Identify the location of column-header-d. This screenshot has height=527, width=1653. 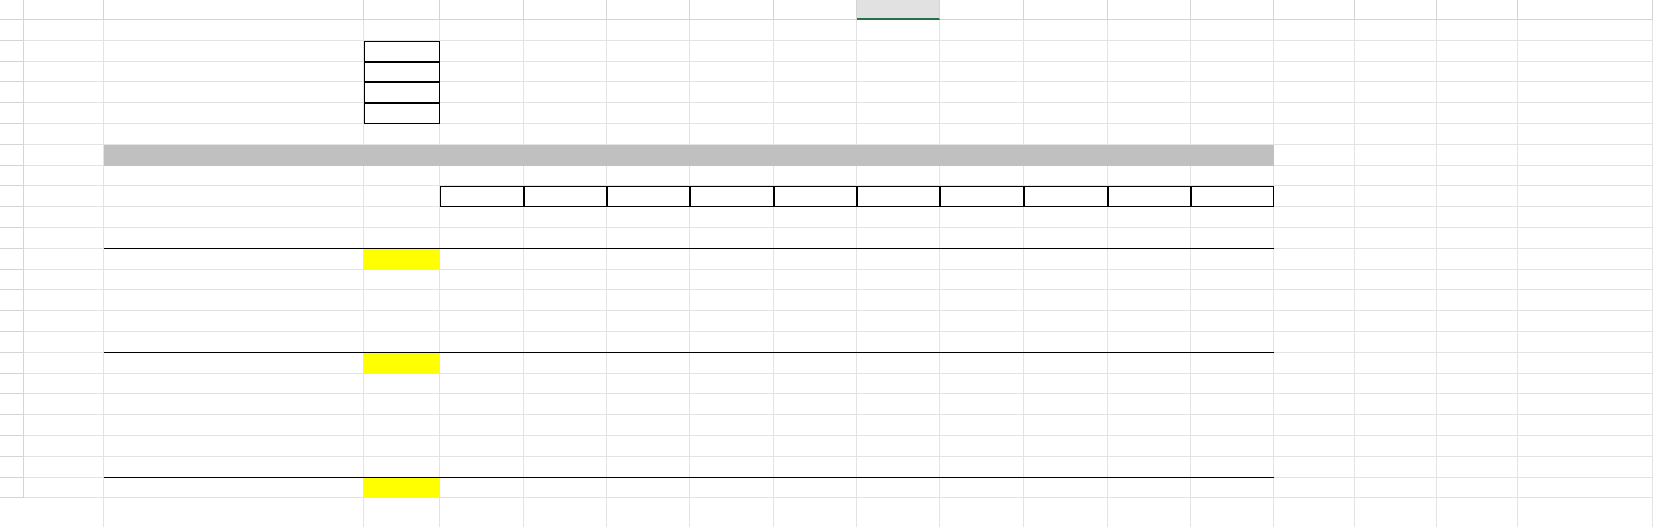
(482, 10).